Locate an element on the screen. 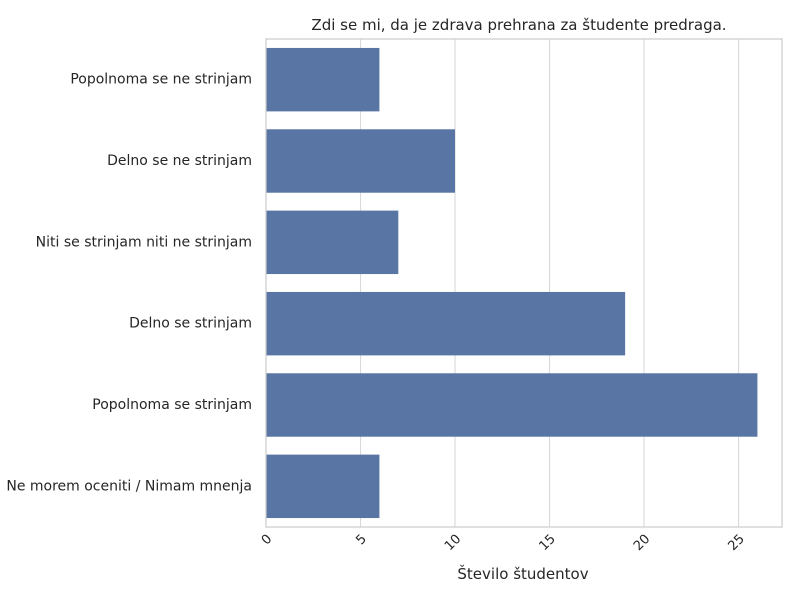  category-label: Niti se strinjam niti ne strinjam is located at coordinates (144, 242).